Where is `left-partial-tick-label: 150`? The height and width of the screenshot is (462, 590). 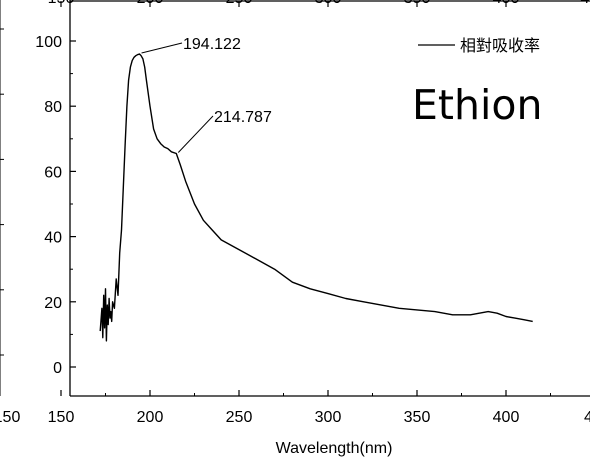 left-partial-tick-label: 150 is located at coordinates (10, 417).